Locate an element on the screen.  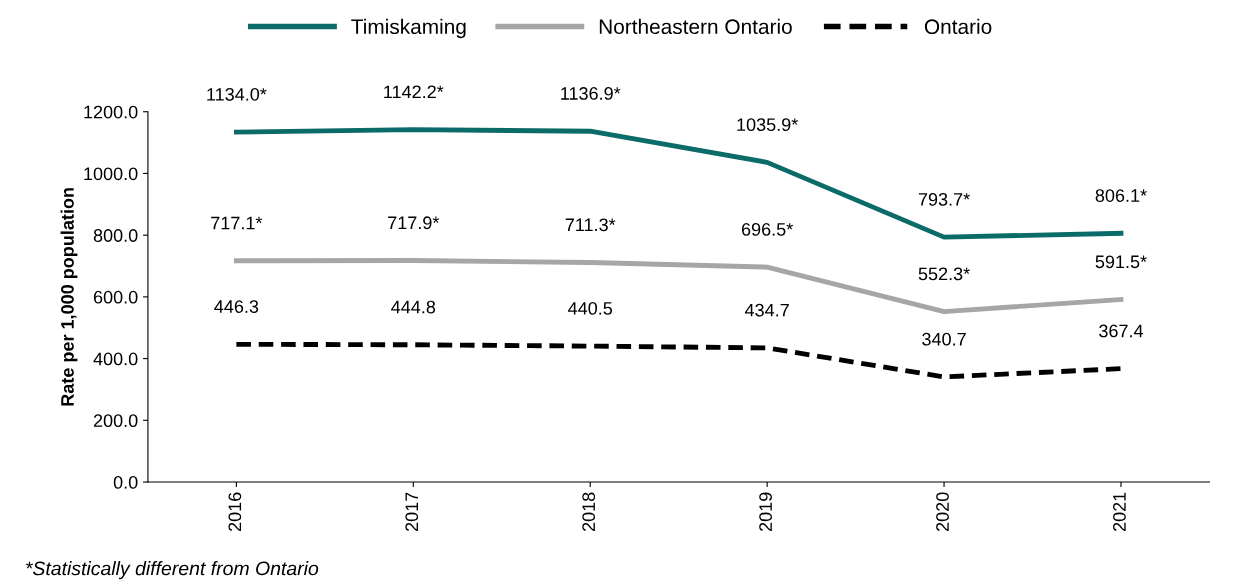
data-label: 1035.9* is located at coordinates (767, 125).